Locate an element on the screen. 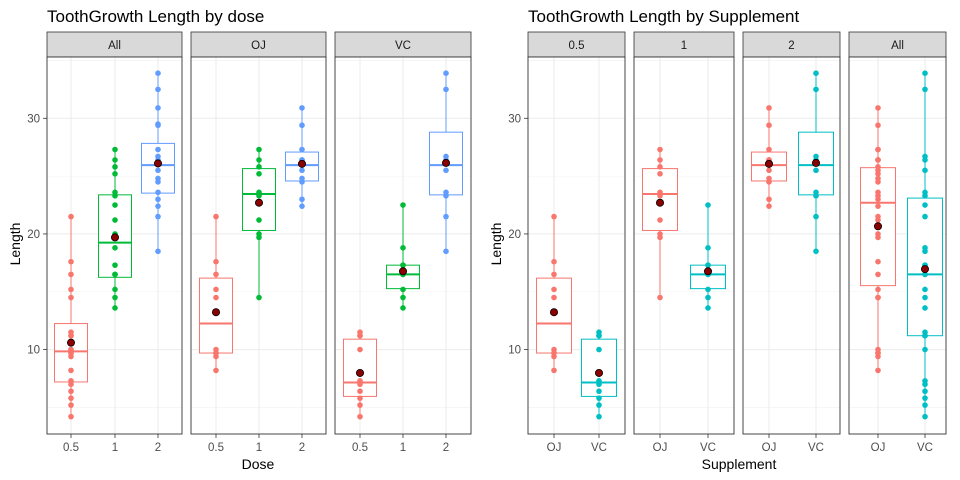 This screenshot has width=960, height=480. facet-strip-label: VC is located at coordinates (403, 46).